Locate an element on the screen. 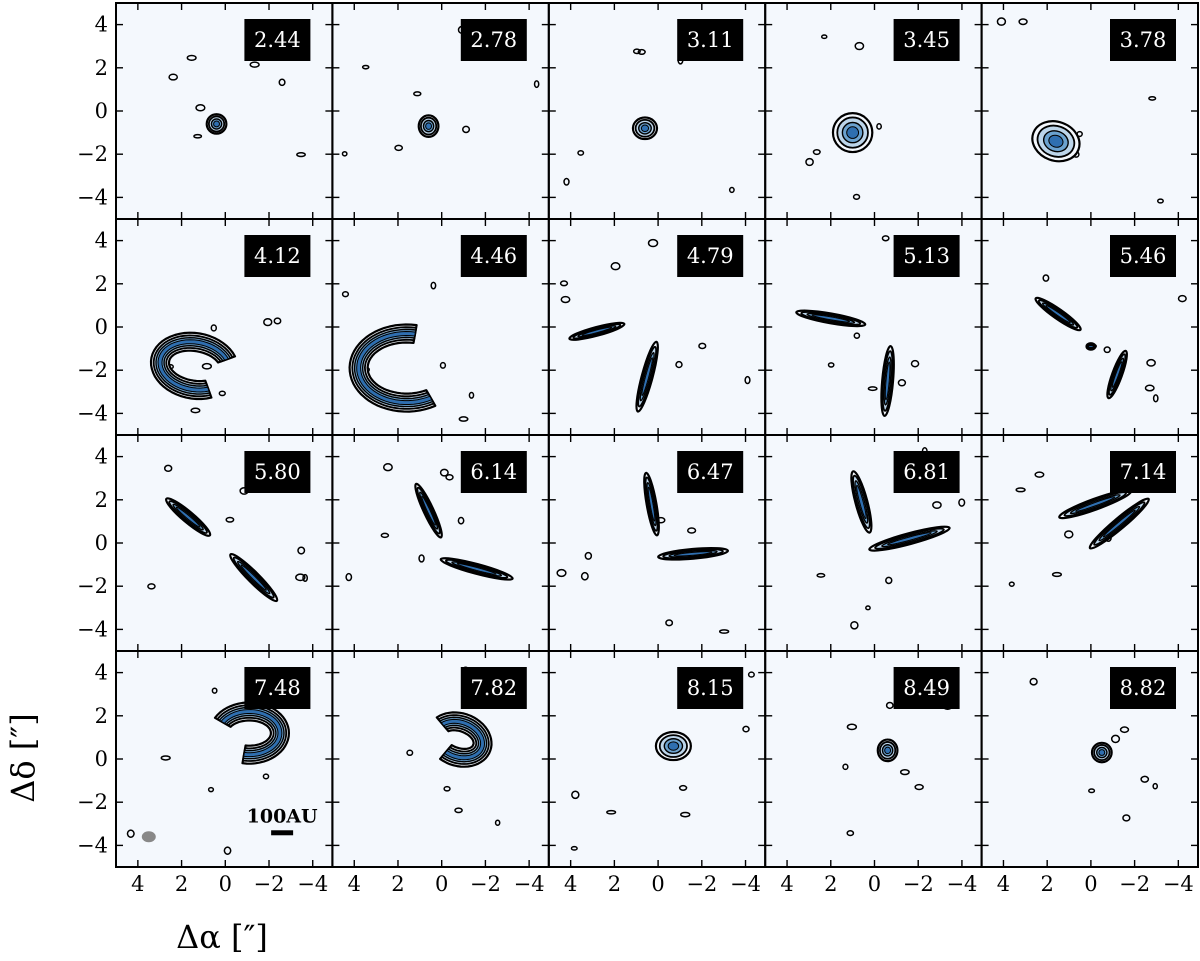 Image resolution: width=1200 pixels, height=961 pixels. velocity-label: 7.48 is located at coordinates (277, 688).